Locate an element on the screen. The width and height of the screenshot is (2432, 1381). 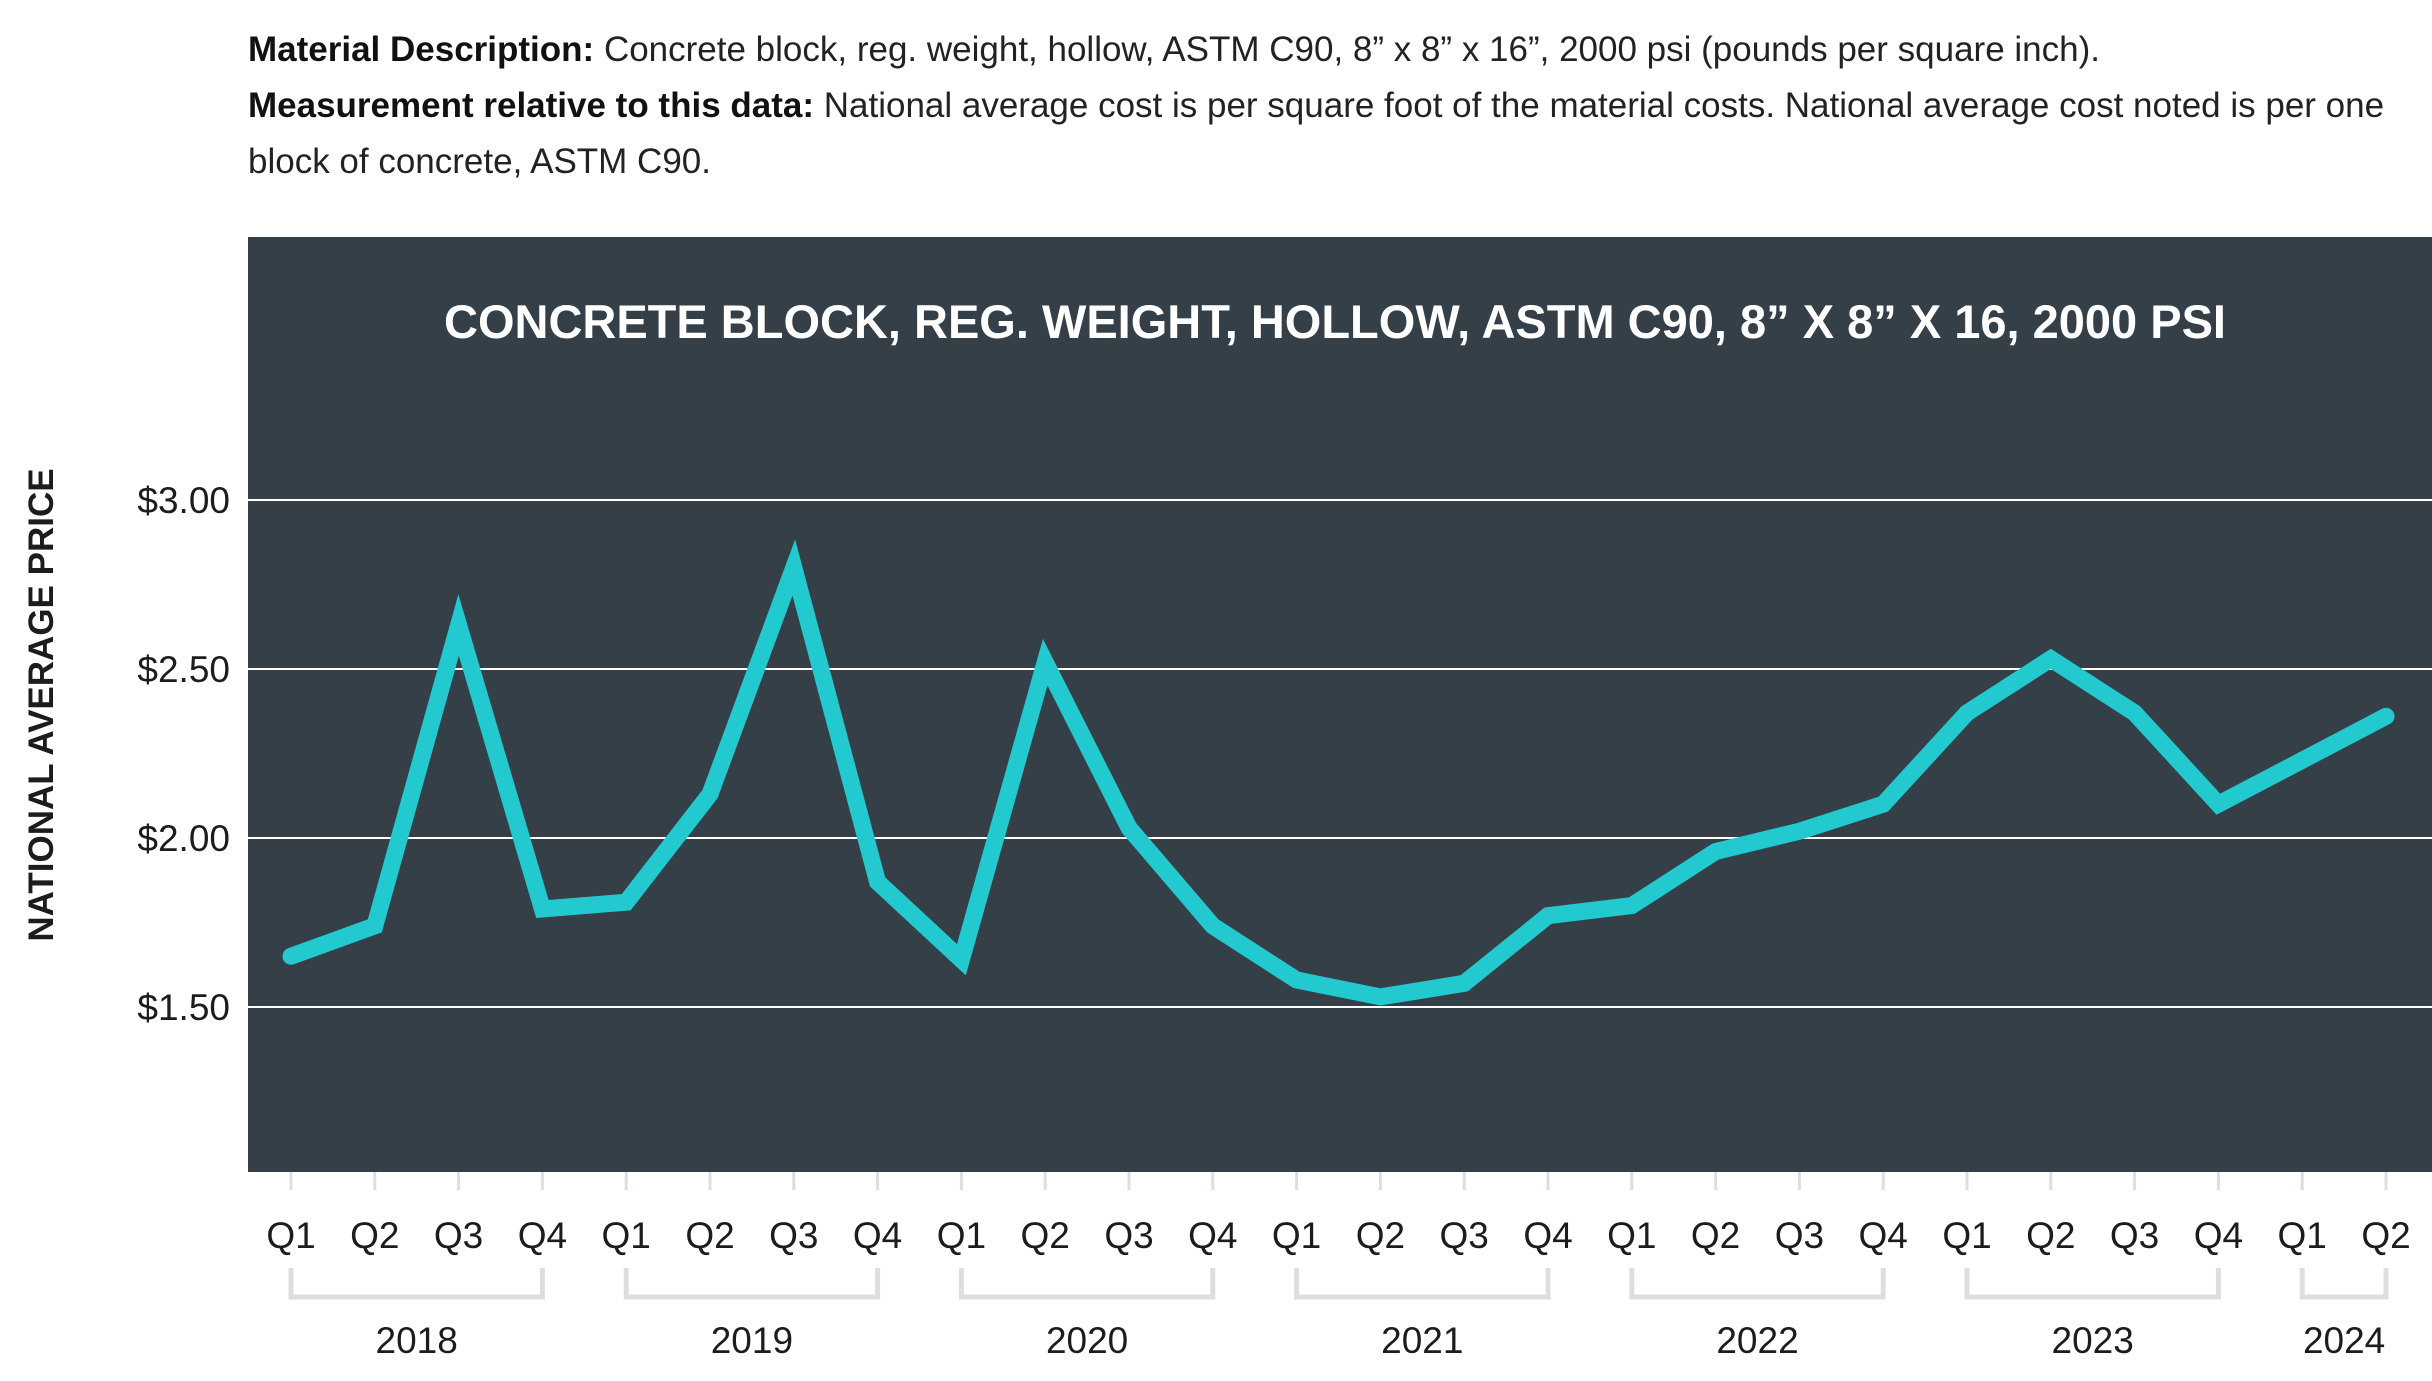
y-tick-label: $3.00 is located at coordinates (183, 500).